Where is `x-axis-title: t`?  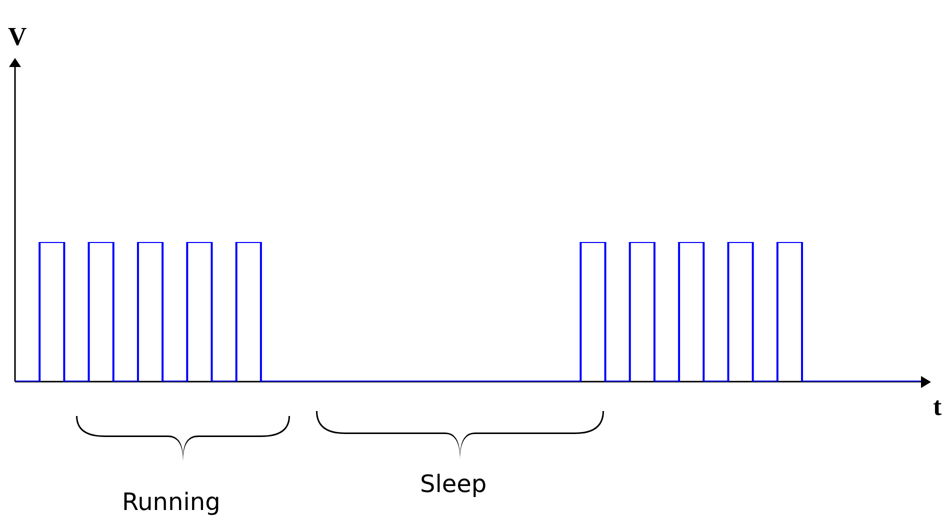 x-axis-title: t is located at coordinates (937, 407).